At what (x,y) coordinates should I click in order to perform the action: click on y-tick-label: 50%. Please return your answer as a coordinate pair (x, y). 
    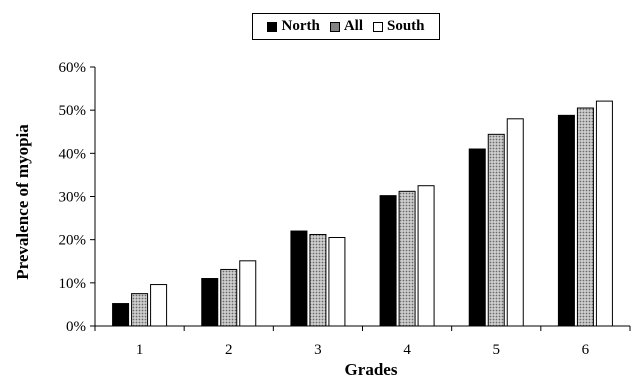
    Looking at the image, I should click on (73, 111).